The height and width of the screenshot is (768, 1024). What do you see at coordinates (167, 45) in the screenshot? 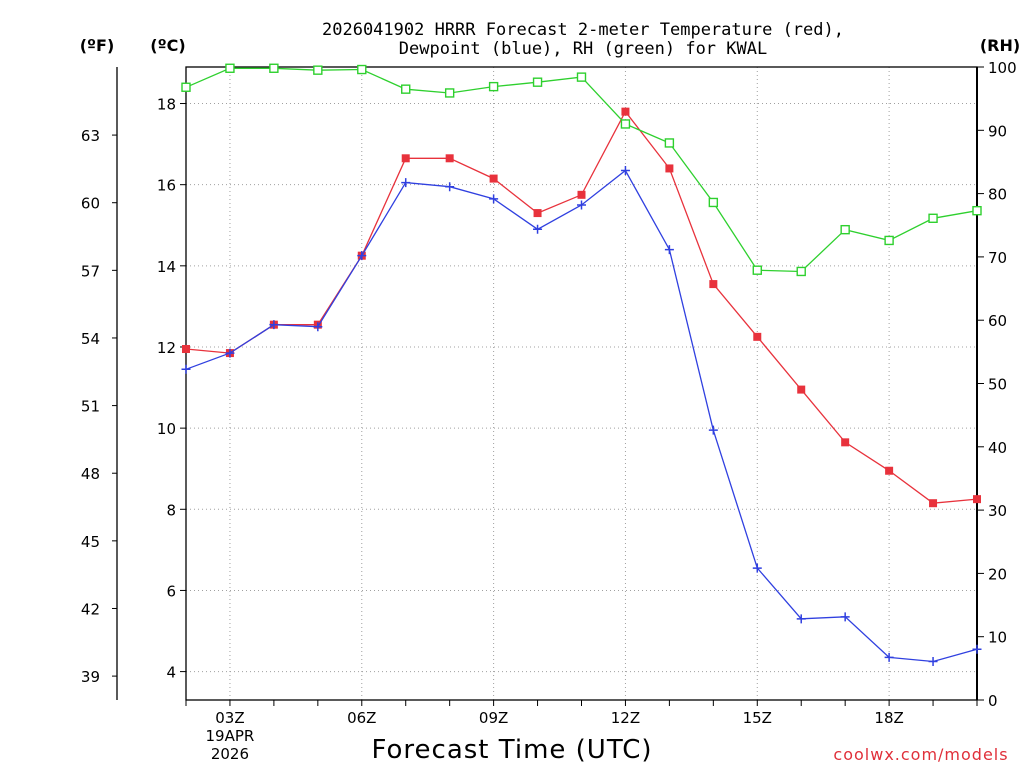
I see `celsius-axis-label: (ºC)` at bounding box center [167, 45].